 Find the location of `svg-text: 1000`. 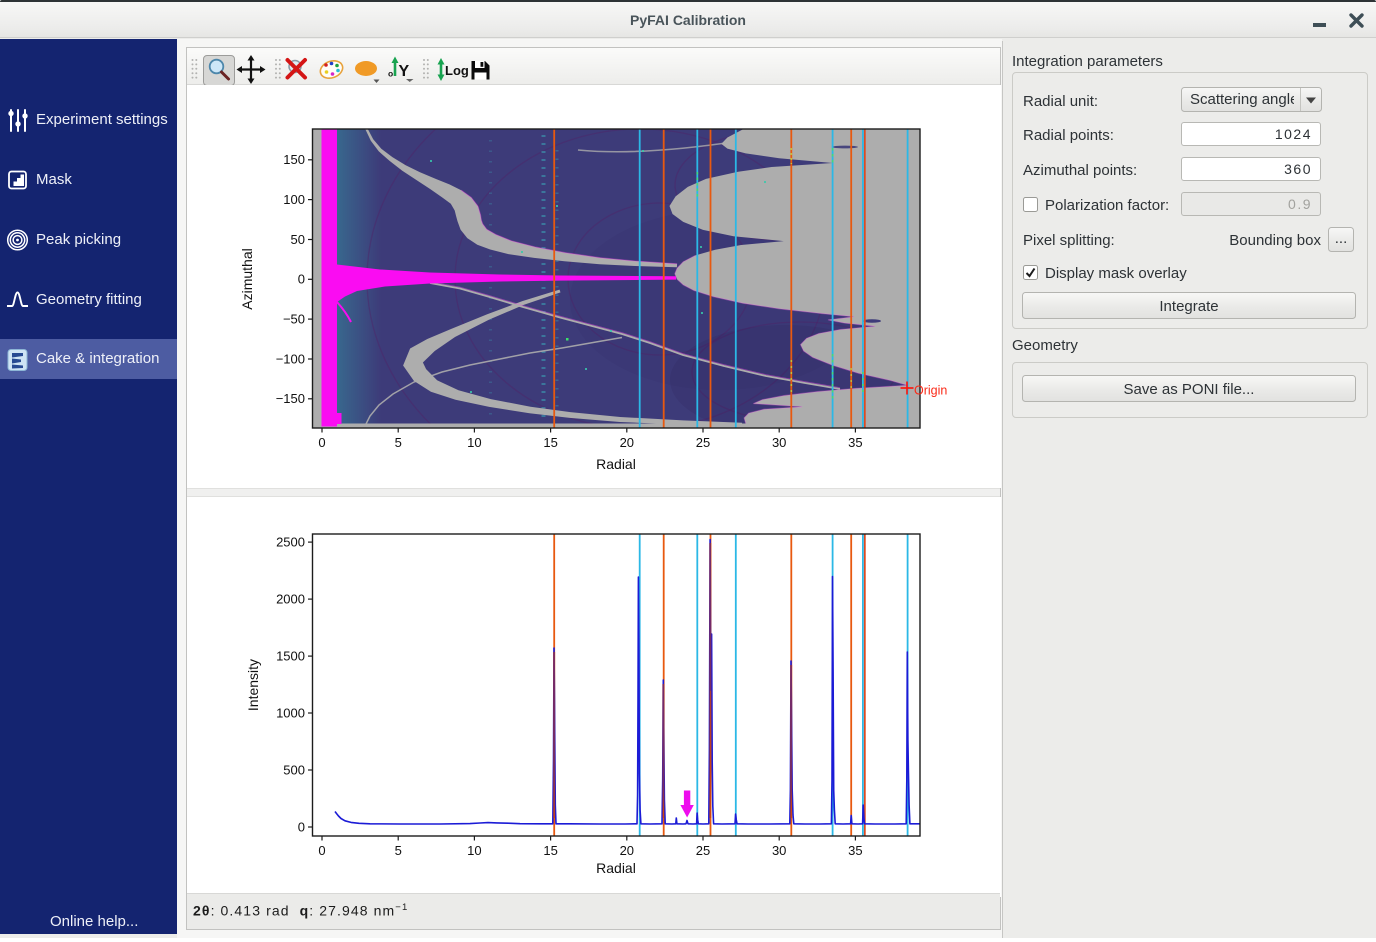

svg-text: 1000 is located at coordinates (290, 712).